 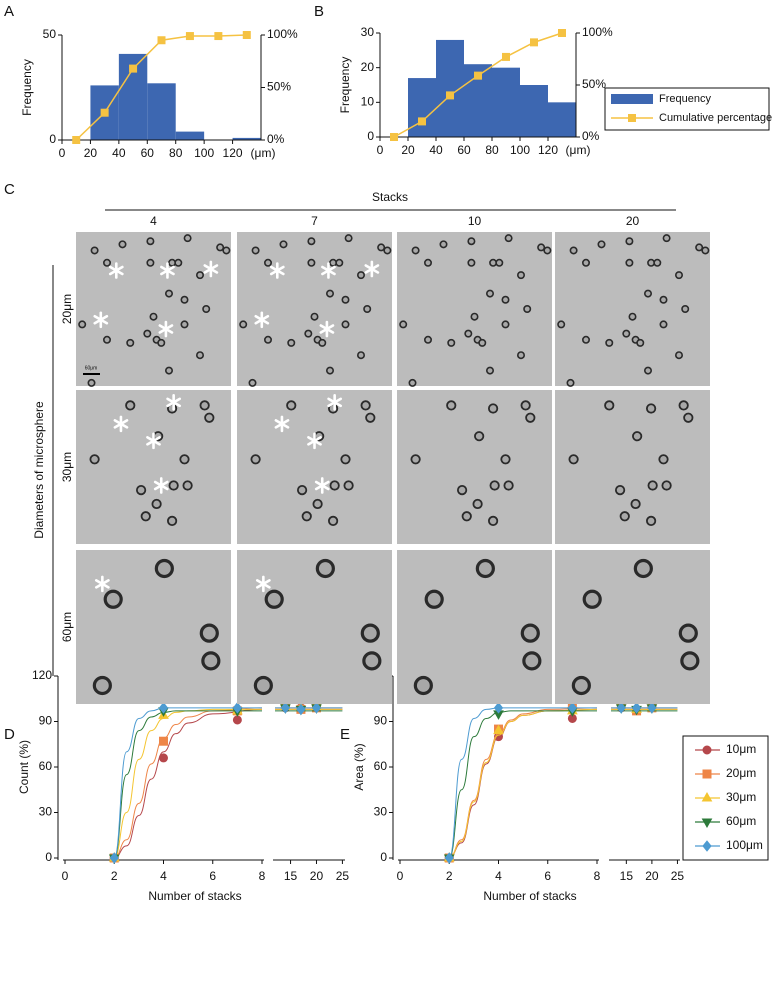 What do you see at coordinates (46, 721) in the screenshot?
I see `y-tick-label: 90` at bounding box center [46, 721].